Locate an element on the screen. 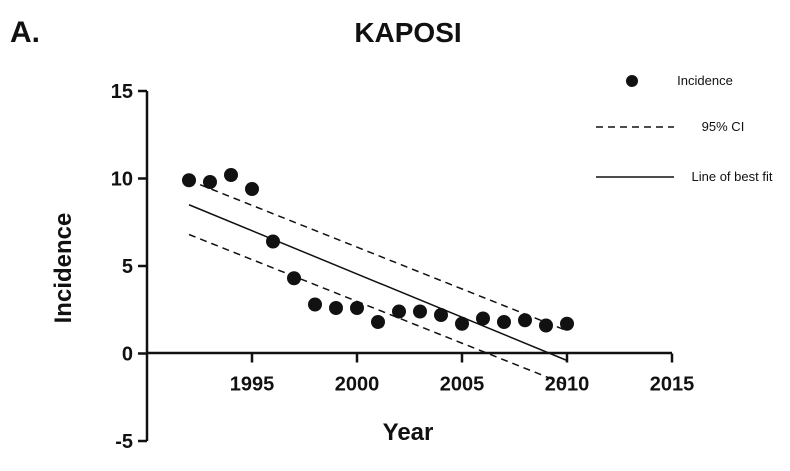 The image size is (790, 471). legend-label-incidence: Incidence is located at coordinates (705, 80).